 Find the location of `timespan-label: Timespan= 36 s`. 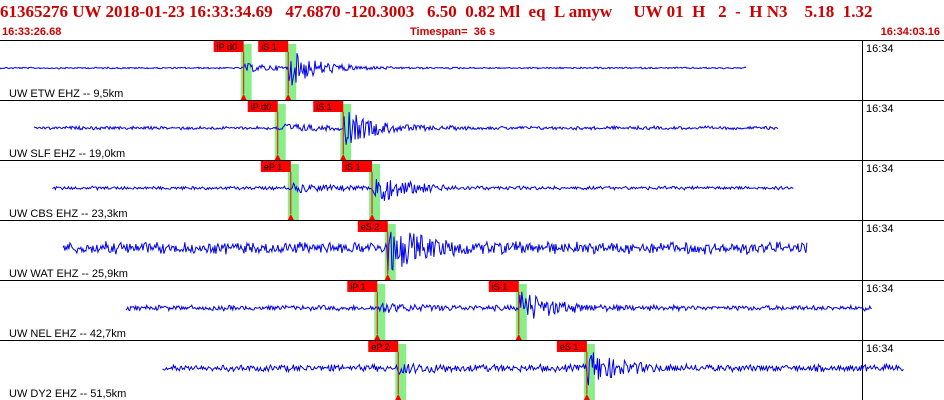

timespan-label: Timespan= 36 s is located at coordinates (452, 32).